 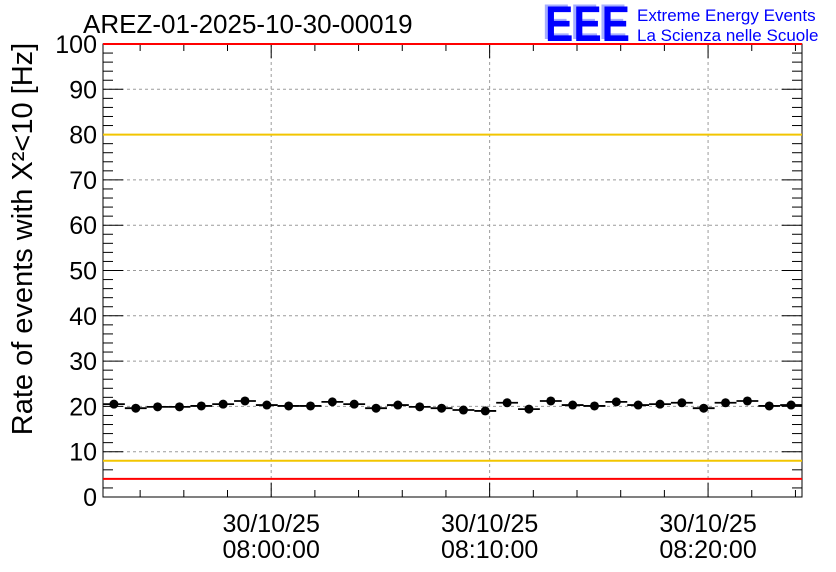 What do you see at coordinates (83, 362) in the screenshot?
I see `y-tick-label: 30` at bounding box center [83, 362].